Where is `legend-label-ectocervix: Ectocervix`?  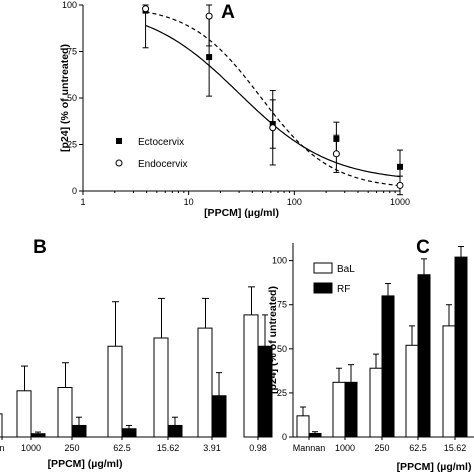
legend-label-ectocervix: Ectocervix is located at coordinates (161, 142).